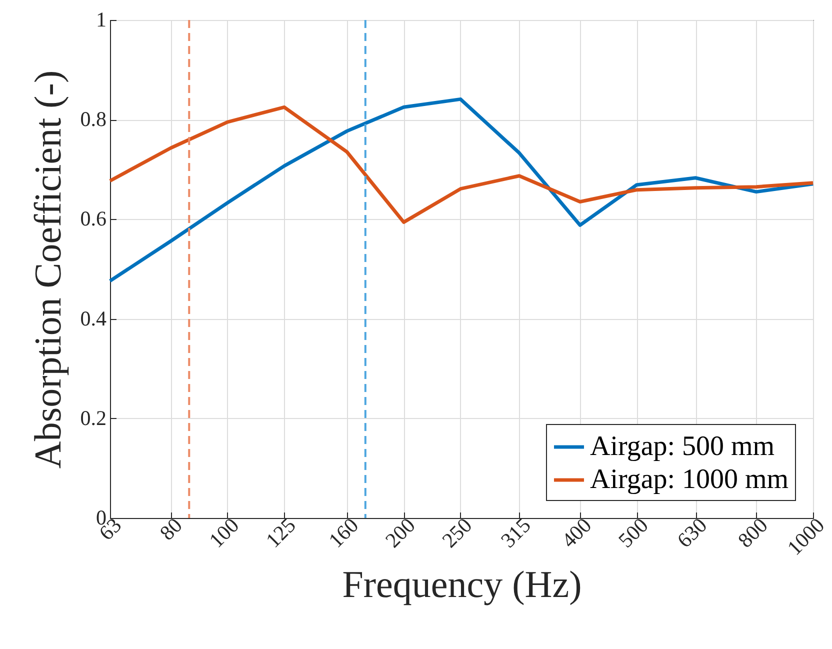 This screenshot has width=832, height=649. Describe the element at coordinates (93, 119) in the screenshot. I see `y-tick-label: 0.8` at that location.